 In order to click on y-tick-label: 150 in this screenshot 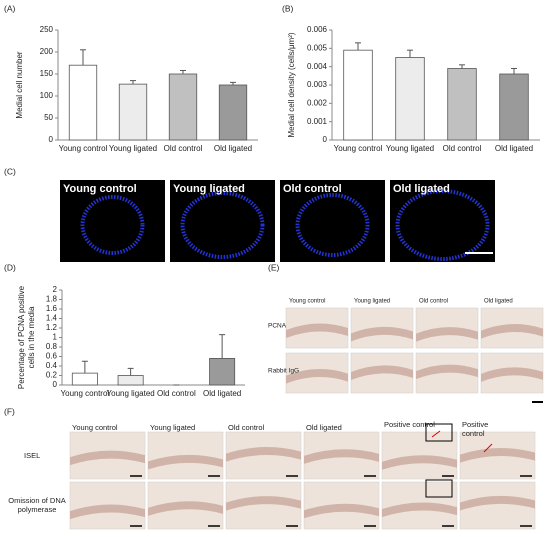, I will do `click(47, 73)`.